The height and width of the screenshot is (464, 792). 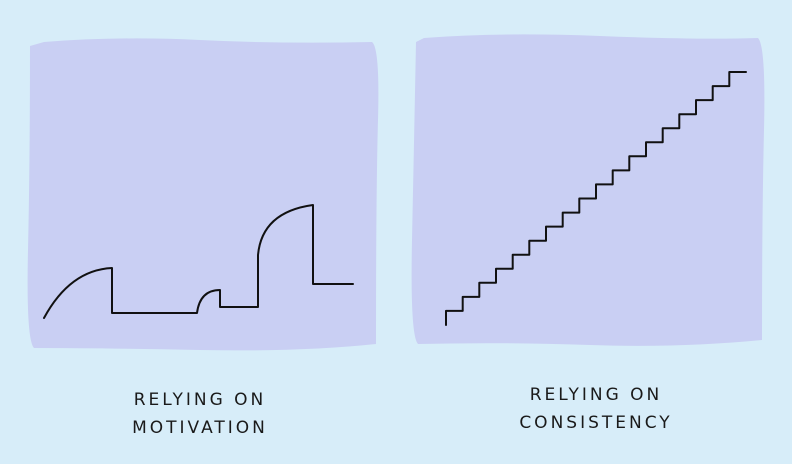 What do you see at coordinates (595, 423) in the screenshot?
I see `caption: CONSISTENCY` at bounding box center [595, 423].